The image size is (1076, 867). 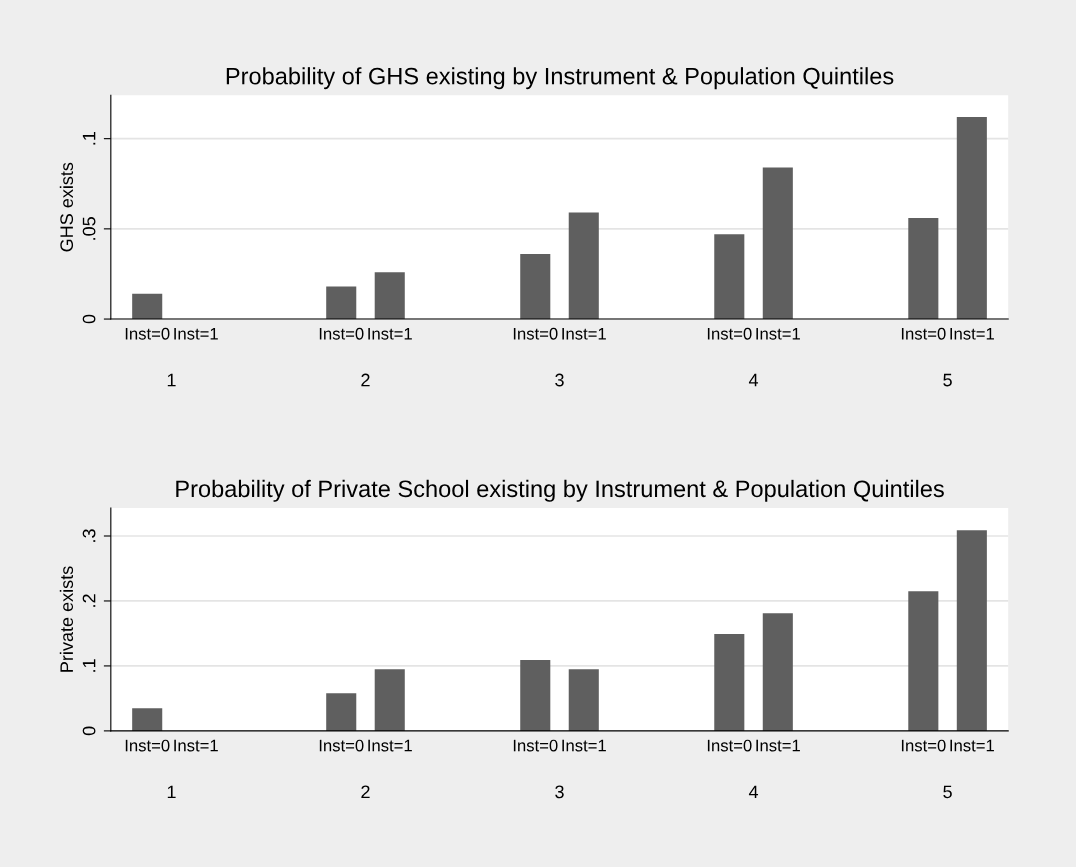 What do you see at coordinates (66, 619) in the screenshot?
I see `y-axis-title: Private exists` at bounding box center [66, 619].